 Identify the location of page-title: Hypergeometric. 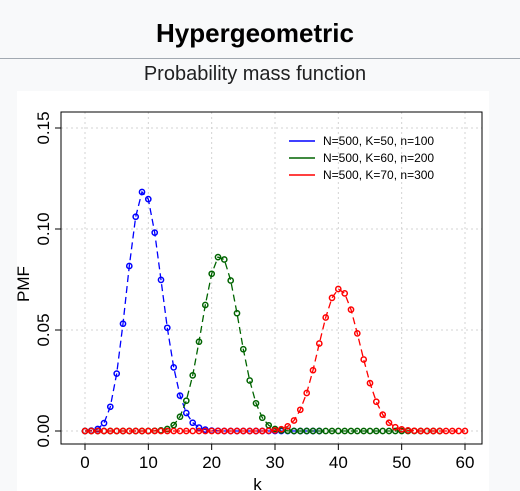
(255, 33).